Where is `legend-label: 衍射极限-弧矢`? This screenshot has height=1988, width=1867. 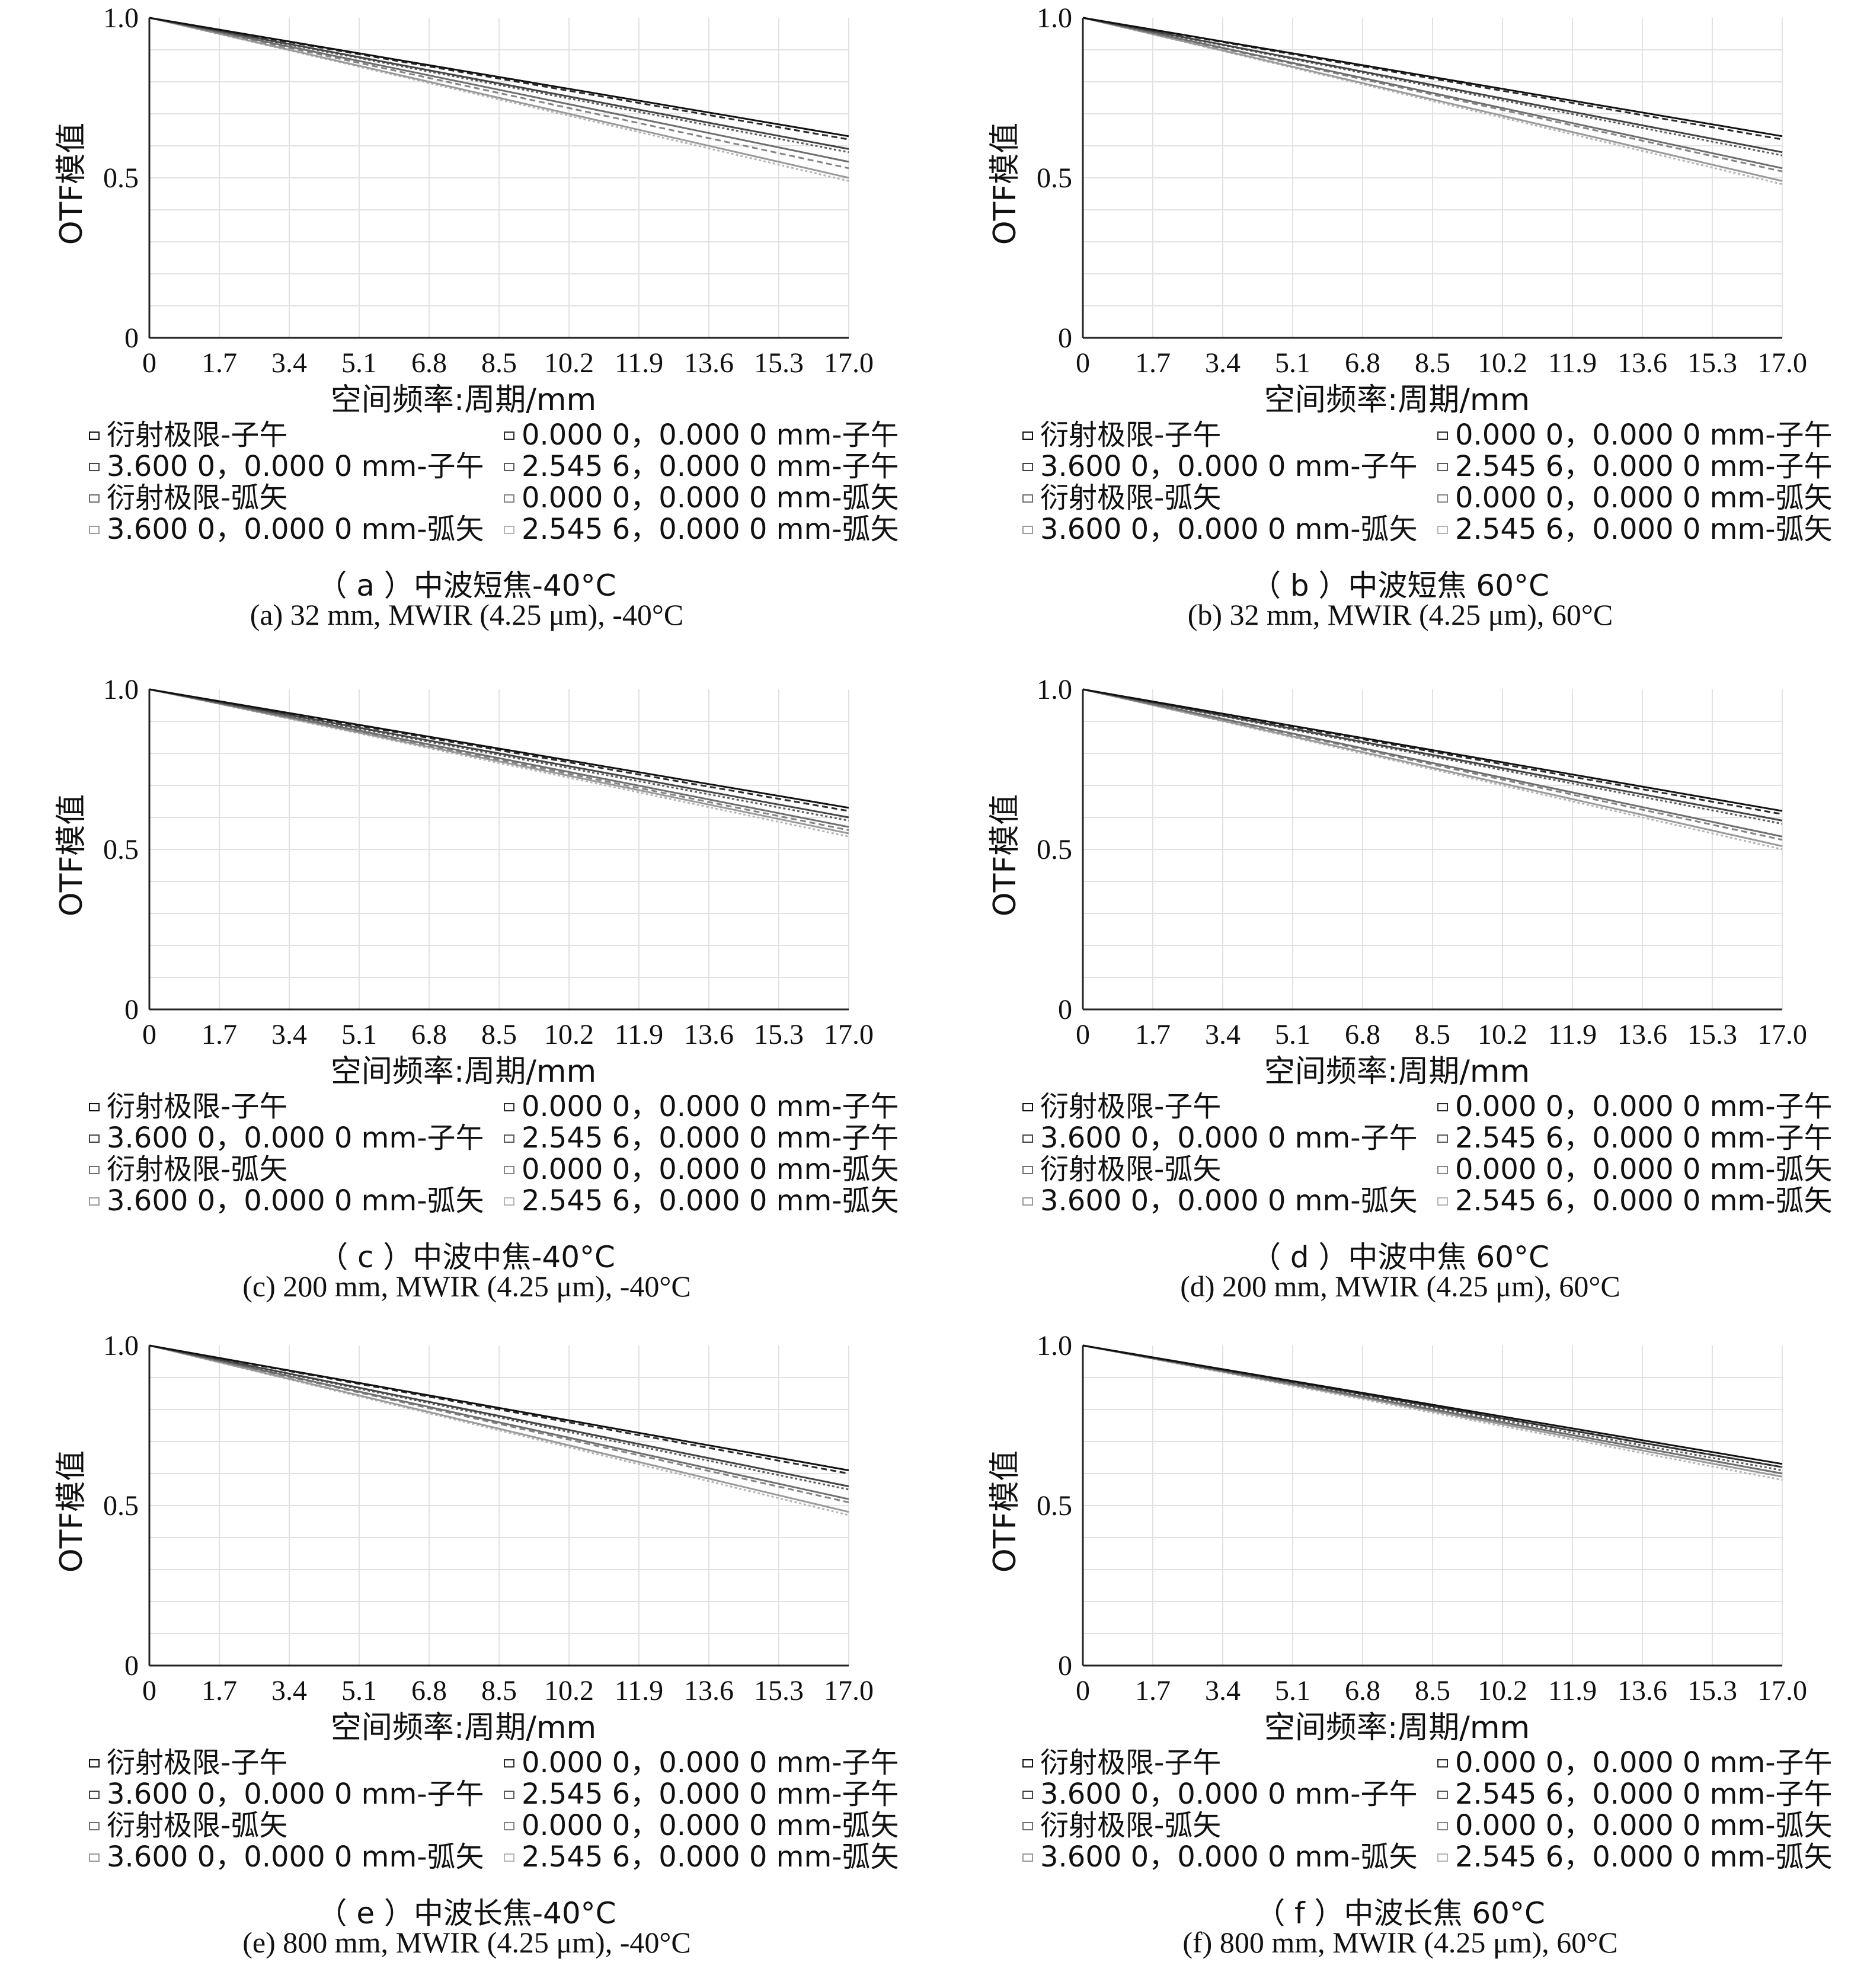
legend-label: 衍射极限-弧矢 is located at coordinates (1131, 1825).